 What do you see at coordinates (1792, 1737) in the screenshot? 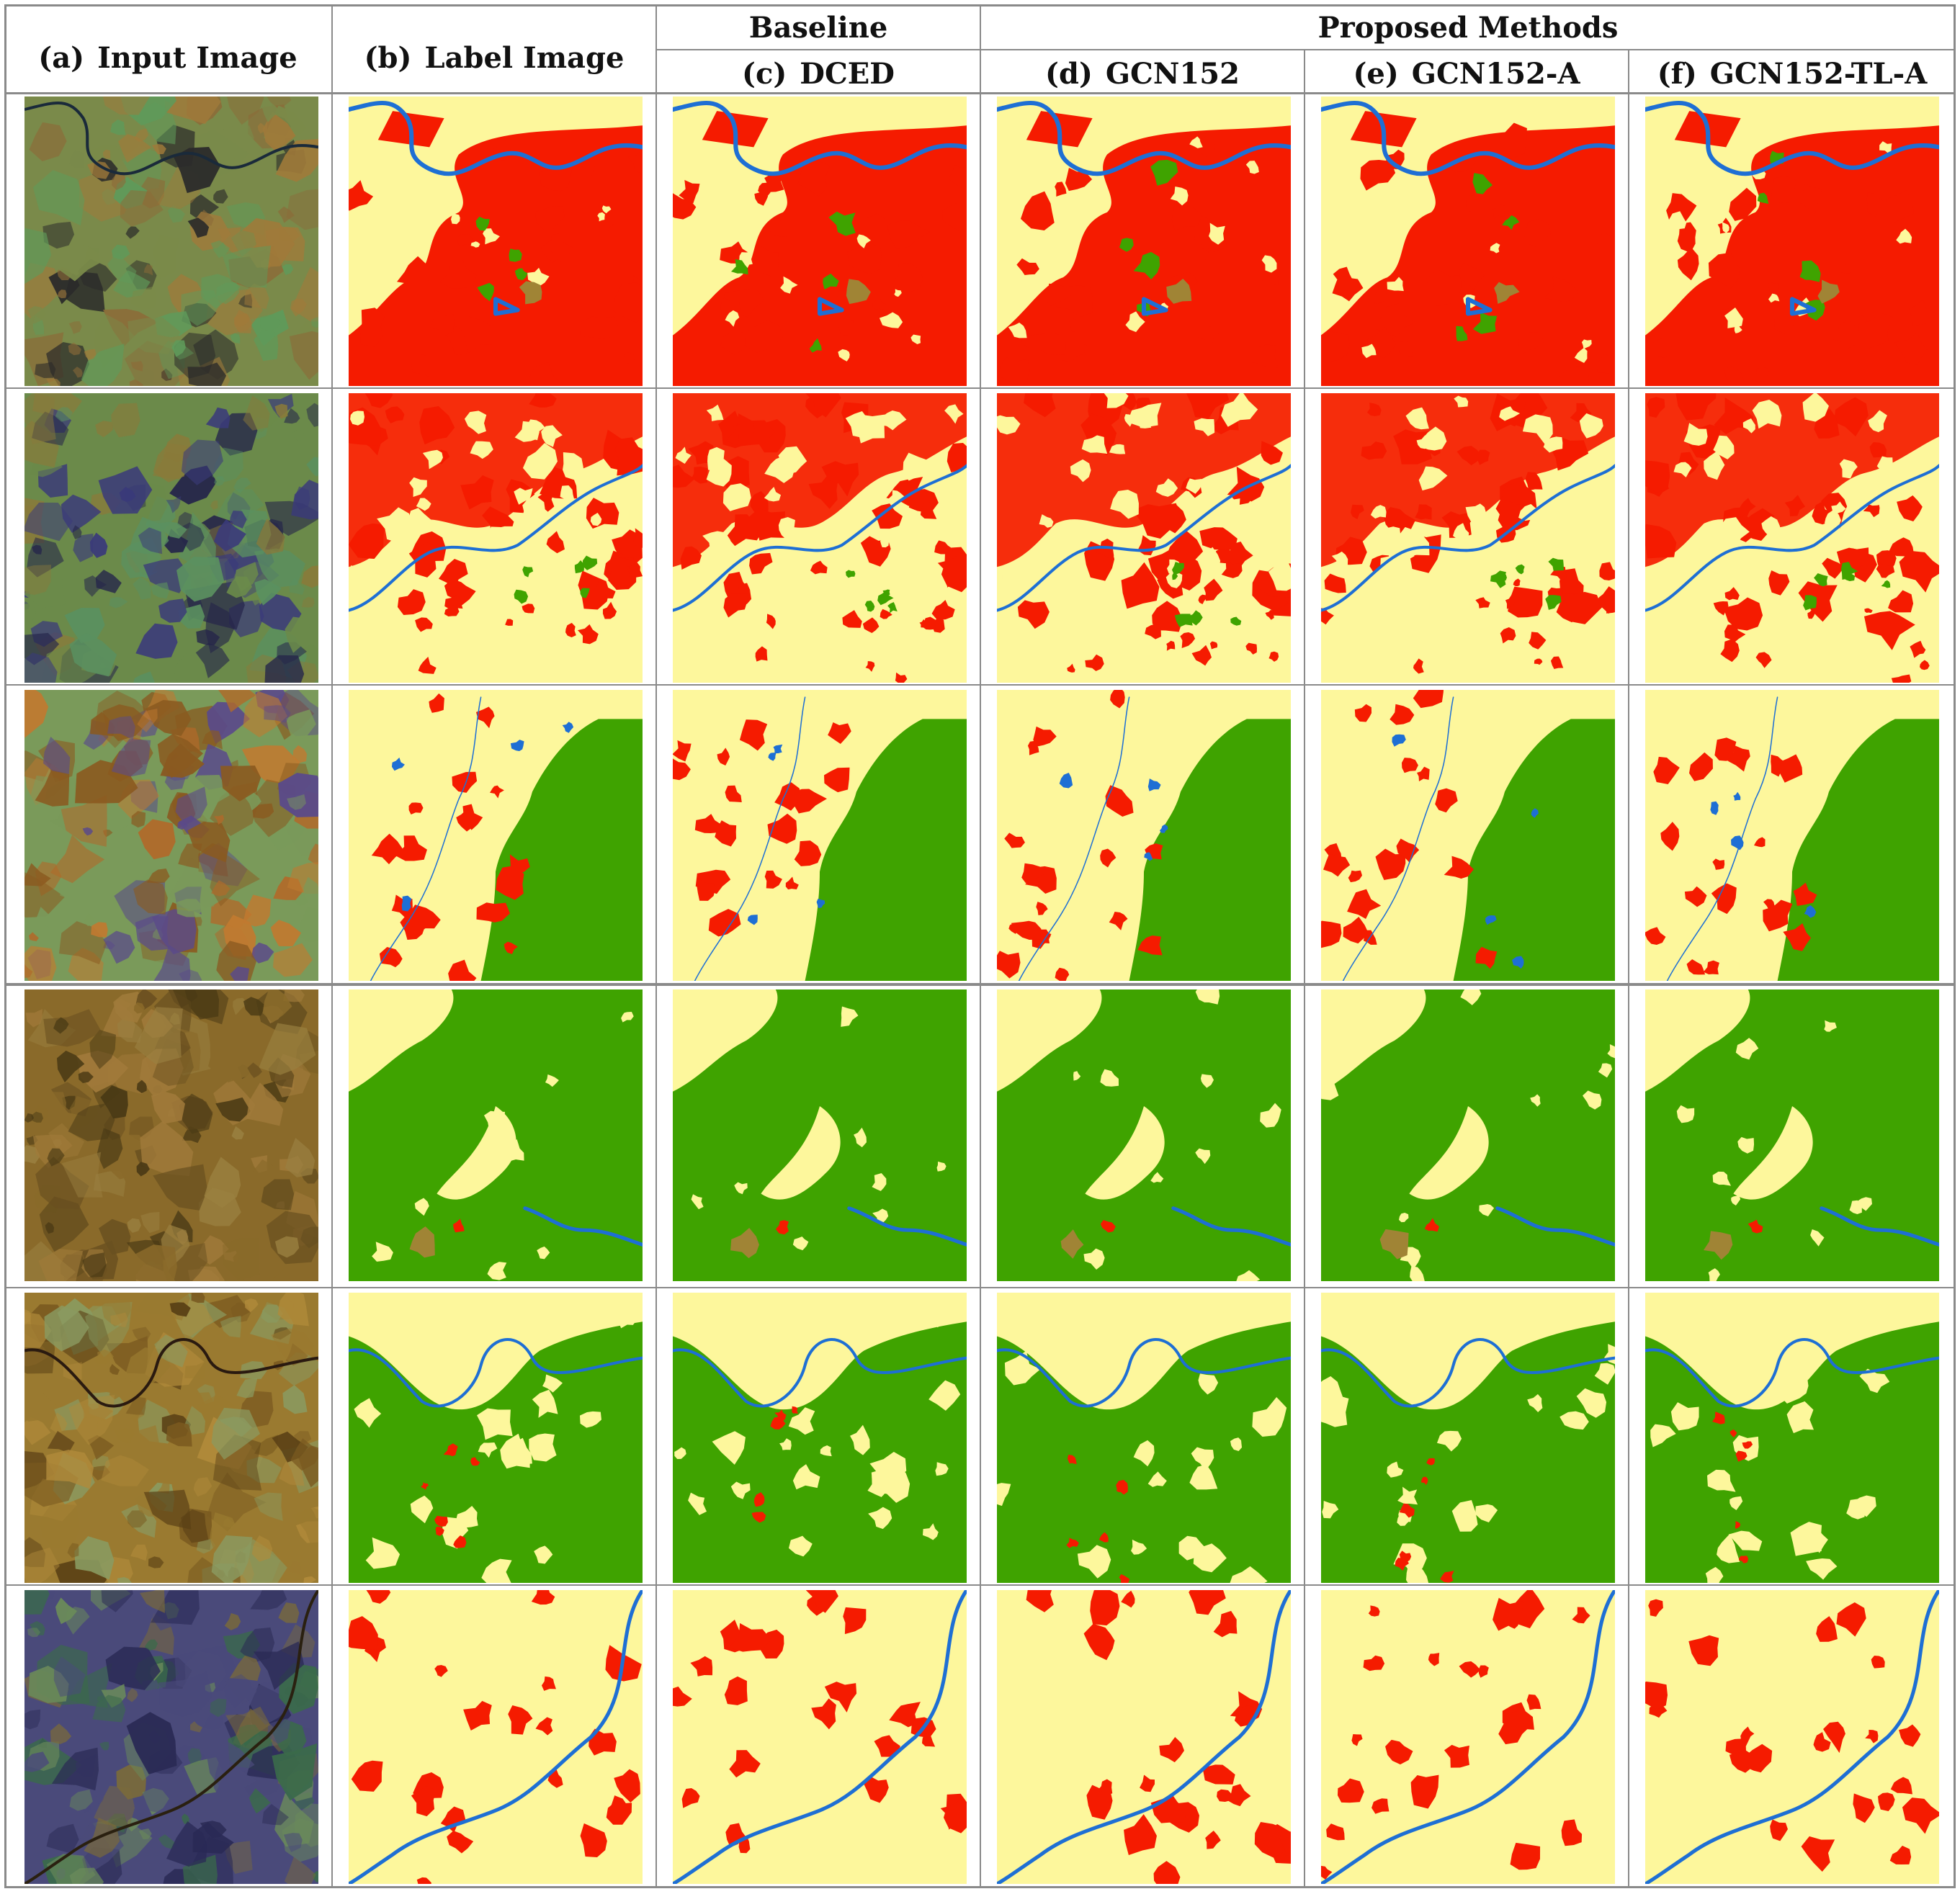
I see `row-6-gcn152-tl-a-result` at bounding box center [1792, 1737].